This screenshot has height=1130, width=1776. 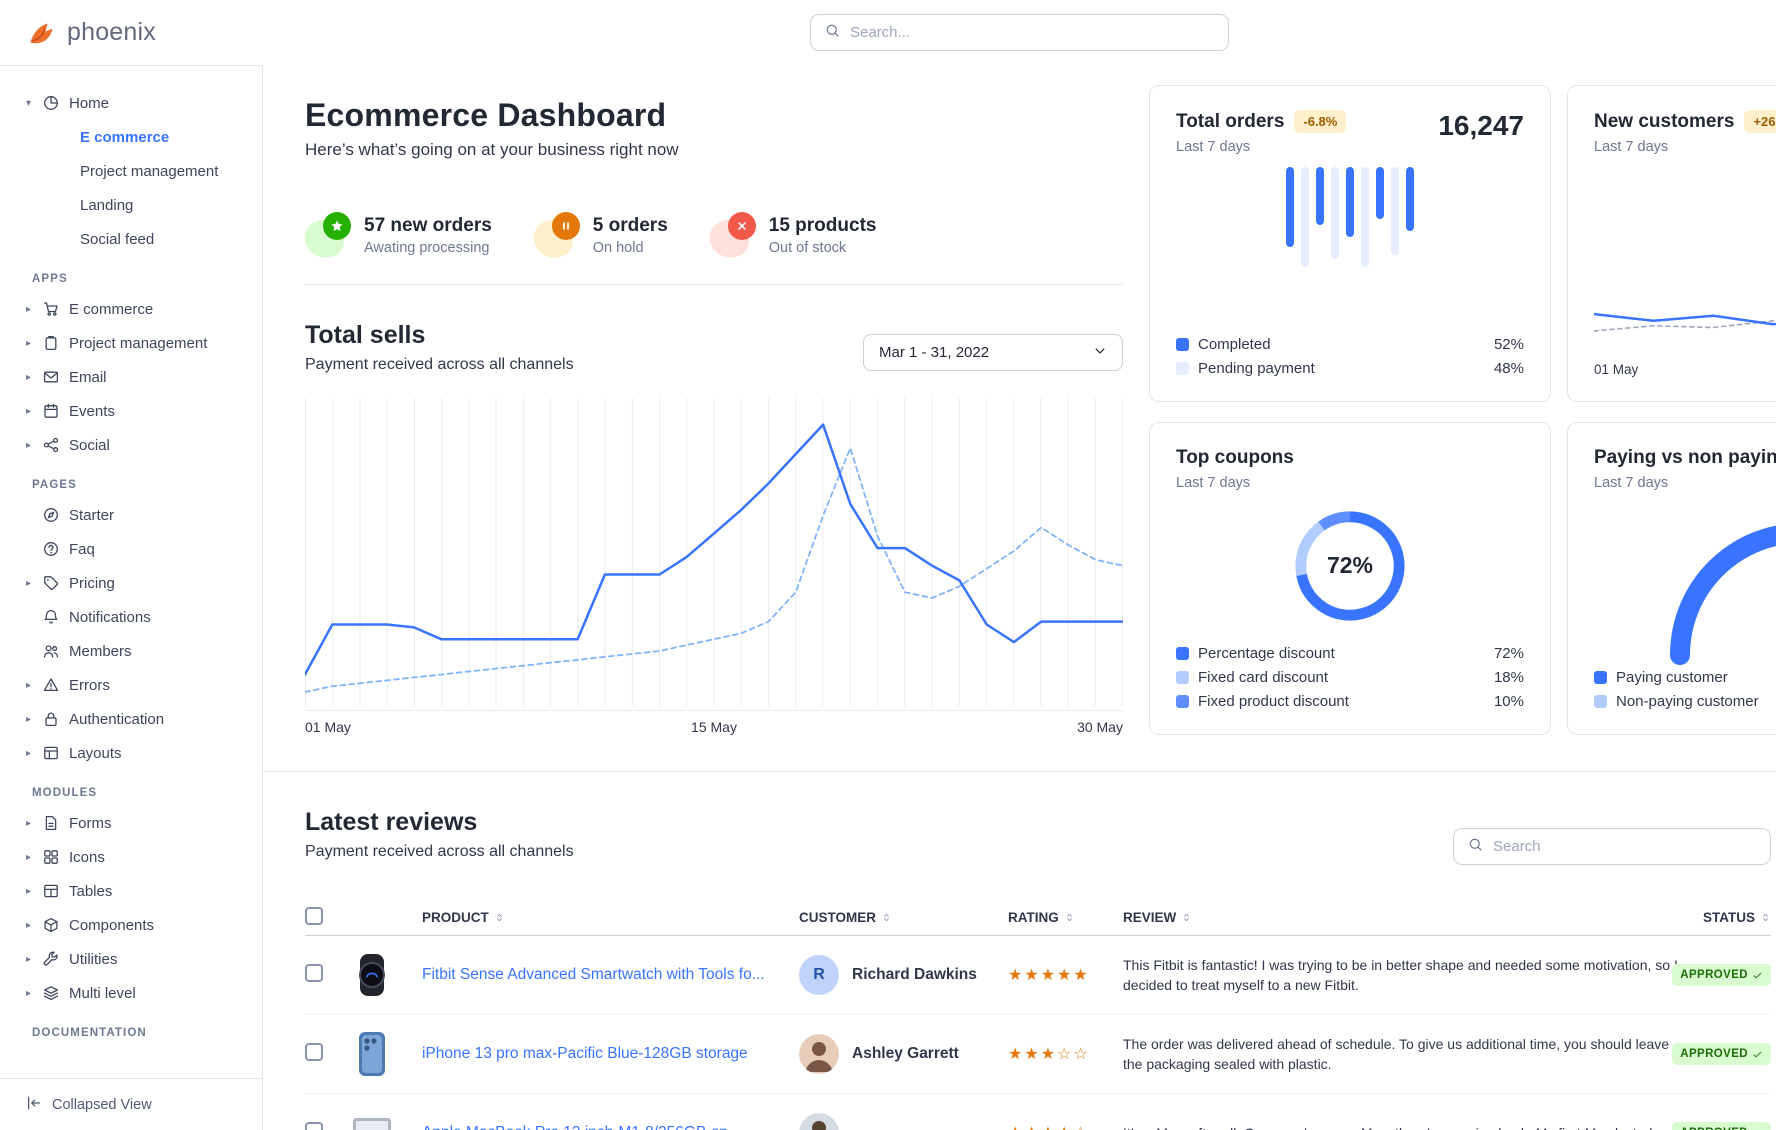 What do you see at coordinates (131, 343) in the screenshot?
I see `sidebar-item-project-management: ▸ Project management` at bounding box center [131, 343].